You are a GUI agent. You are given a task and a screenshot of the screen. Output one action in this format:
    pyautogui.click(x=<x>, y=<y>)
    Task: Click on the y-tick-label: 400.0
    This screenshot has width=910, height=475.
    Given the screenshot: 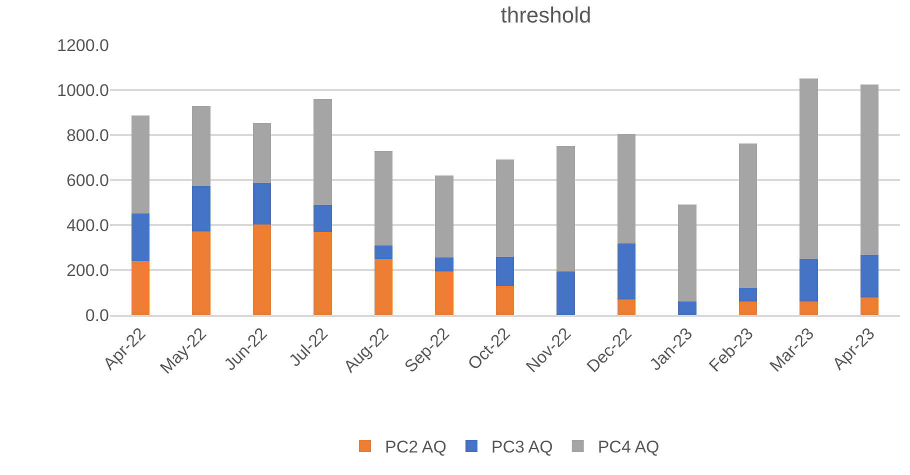 What is the action you would take?
    pyautogui.click(x=87, y=225)
    